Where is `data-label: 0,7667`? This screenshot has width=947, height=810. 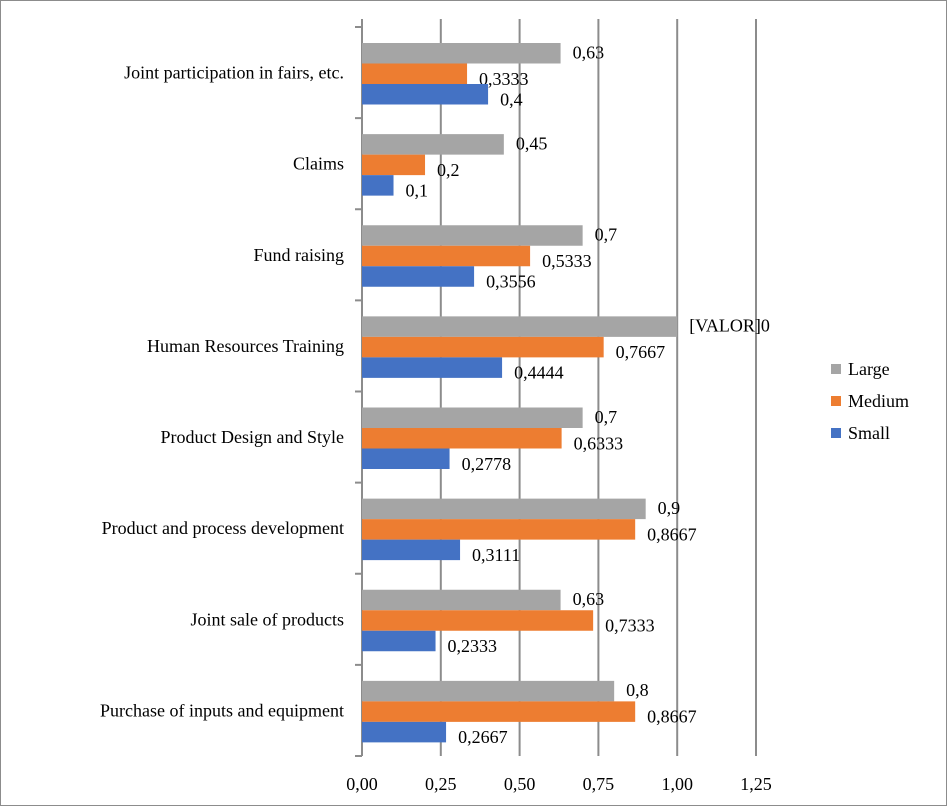
data-label: 0,7667 is located at coordinates (641, 352).